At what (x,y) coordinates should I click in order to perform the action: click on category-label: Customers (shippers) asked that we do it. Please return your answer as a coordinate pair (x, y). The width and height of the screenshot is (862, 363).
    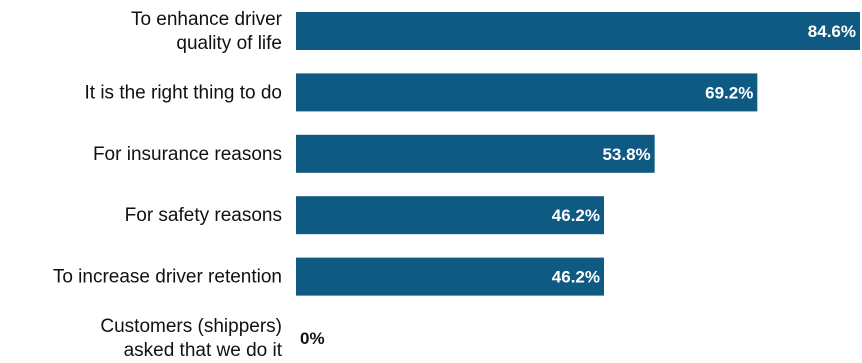
    Looking at the image, I should click on (191, 338).